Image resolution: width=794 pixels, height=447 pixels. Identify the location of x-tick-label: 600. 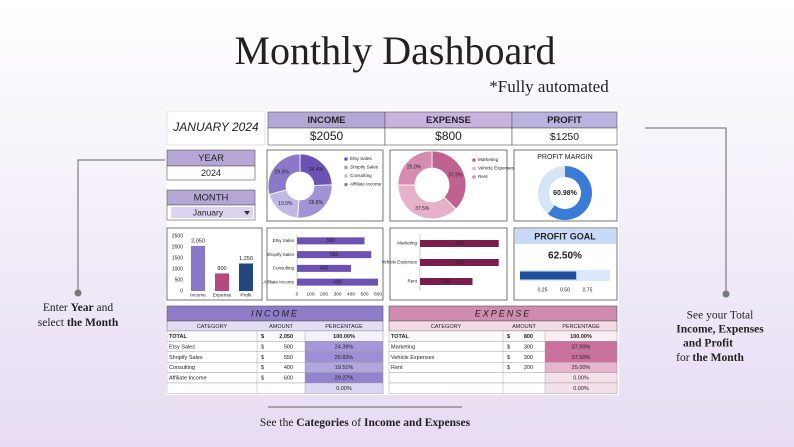
(378, 294).